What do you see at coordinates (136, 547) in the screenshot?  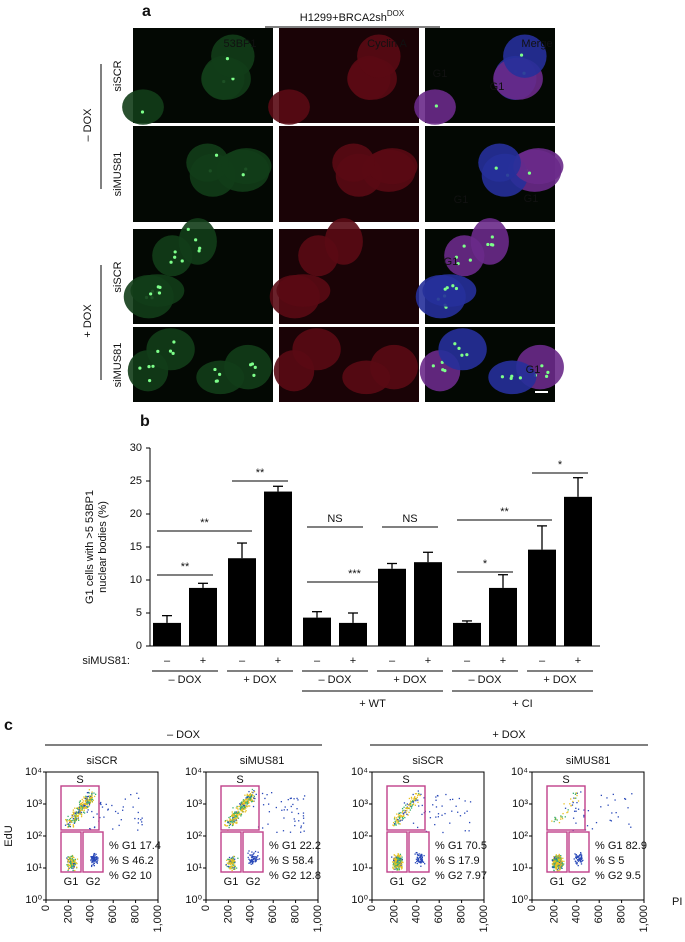 I see `y-tick-label: 15` at bounding box center [136, 547].